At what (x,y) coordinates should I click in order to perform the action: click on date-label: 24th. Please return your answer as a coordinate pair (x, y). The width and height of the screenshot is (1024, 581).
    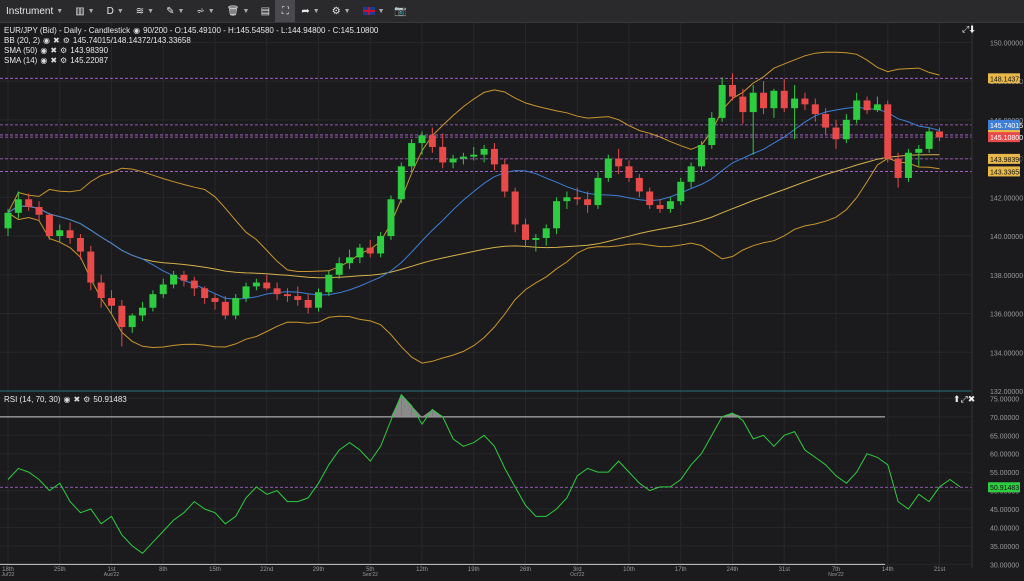
    Looking at the image, I should click on (733, 570).